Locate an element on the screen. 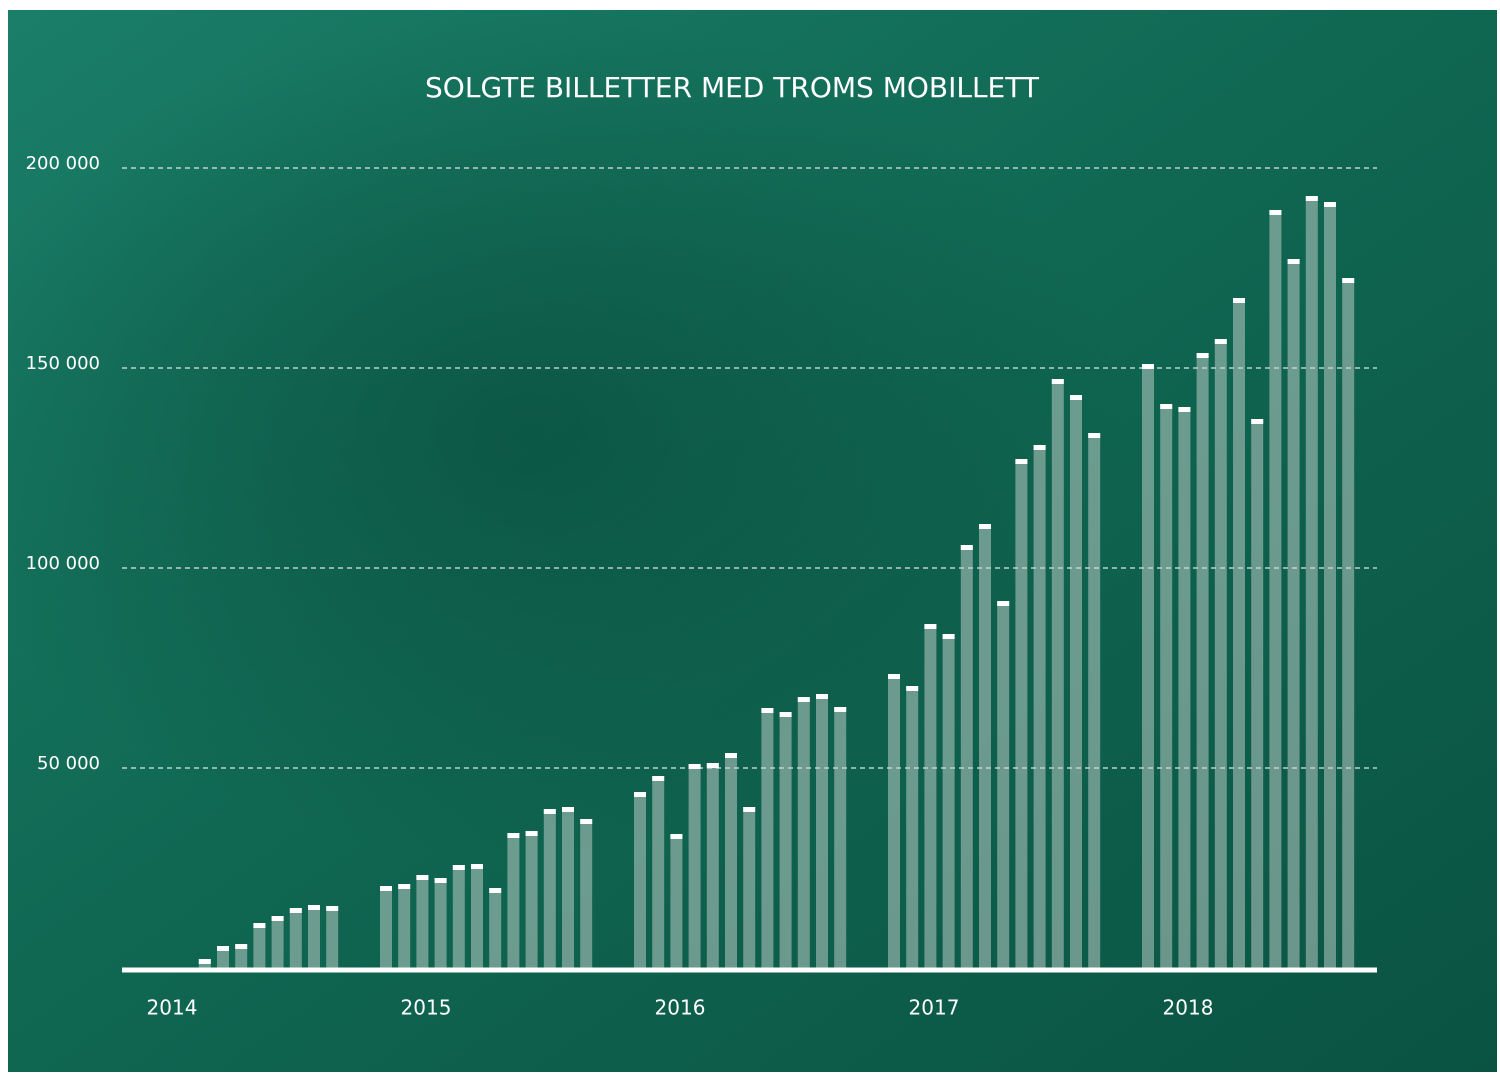 This screenshot has height=1074, width=1500. x-tick-label: 2014 is located at coordinates (172, 1008).